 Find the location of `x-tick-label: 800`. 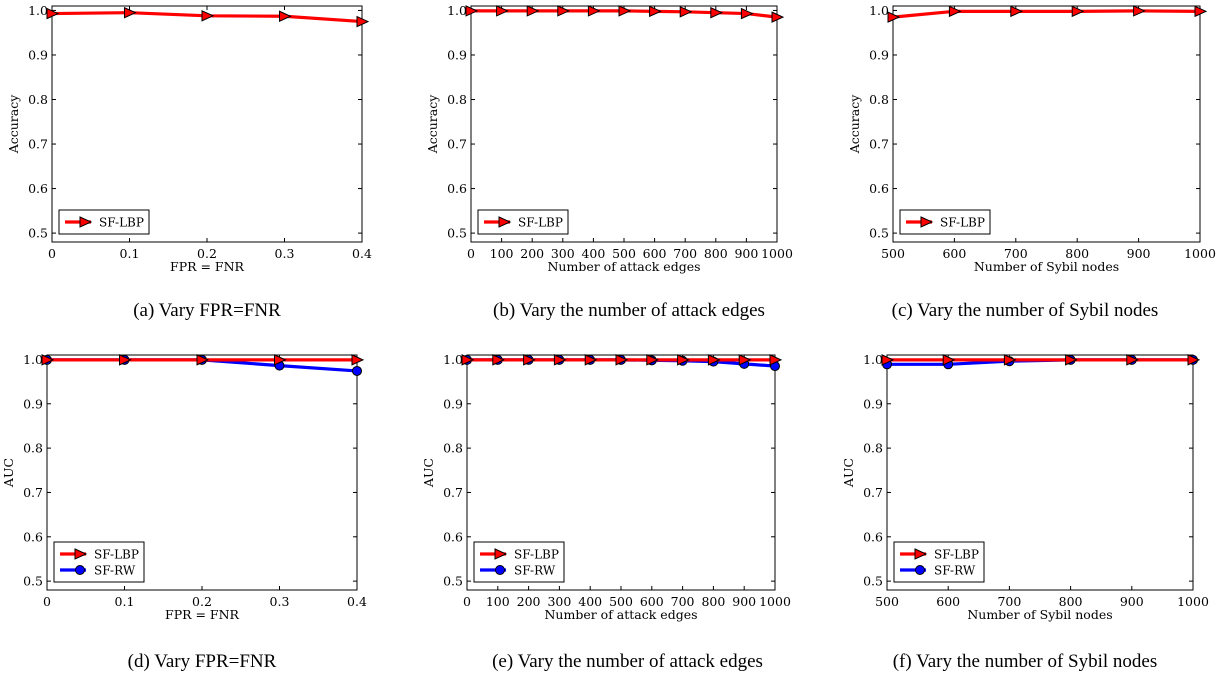

x-tick-label: 800 is located at coordinates (1077, 253).